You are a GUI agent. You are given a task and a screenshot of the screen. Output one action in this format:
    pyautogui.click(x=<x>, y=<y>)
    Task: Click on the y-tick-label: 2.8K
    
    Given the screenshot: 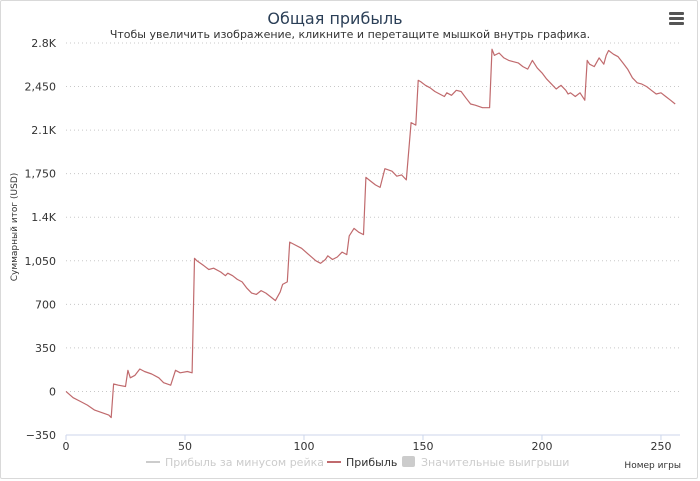 What is the action you would take?
    pyautogui.click(x=43, y=43)
    